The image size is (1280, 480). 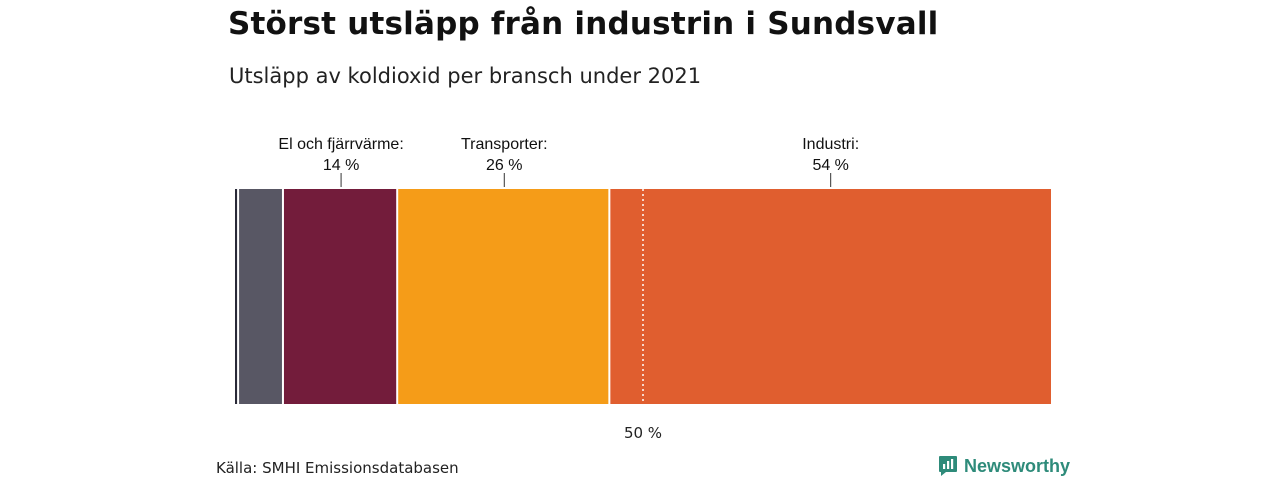 What do you see at coordinates (337, 468) in the screenshot?
I see `source-note: Källa: SMHI Emissionsdatabasen` at bounding box center [337, 468].